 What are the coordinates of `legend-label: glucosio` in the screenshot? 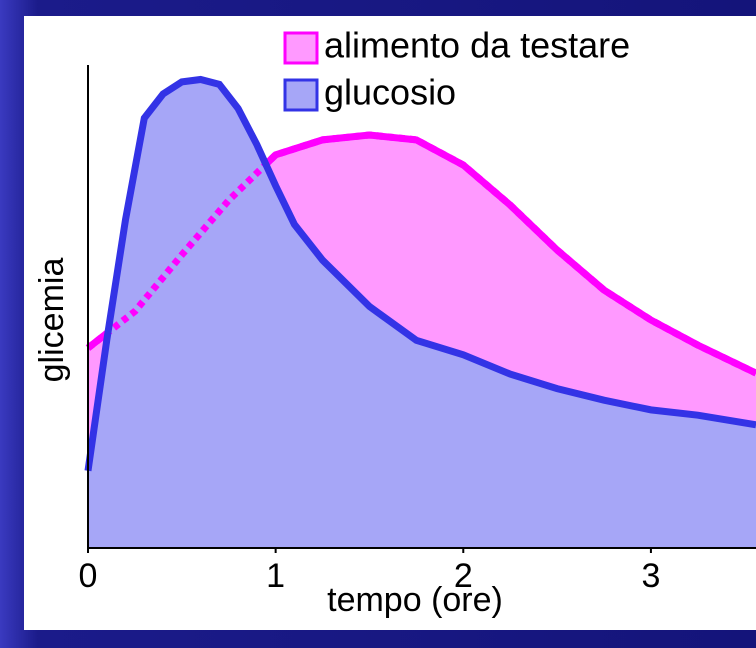 It's located at (390, 92).